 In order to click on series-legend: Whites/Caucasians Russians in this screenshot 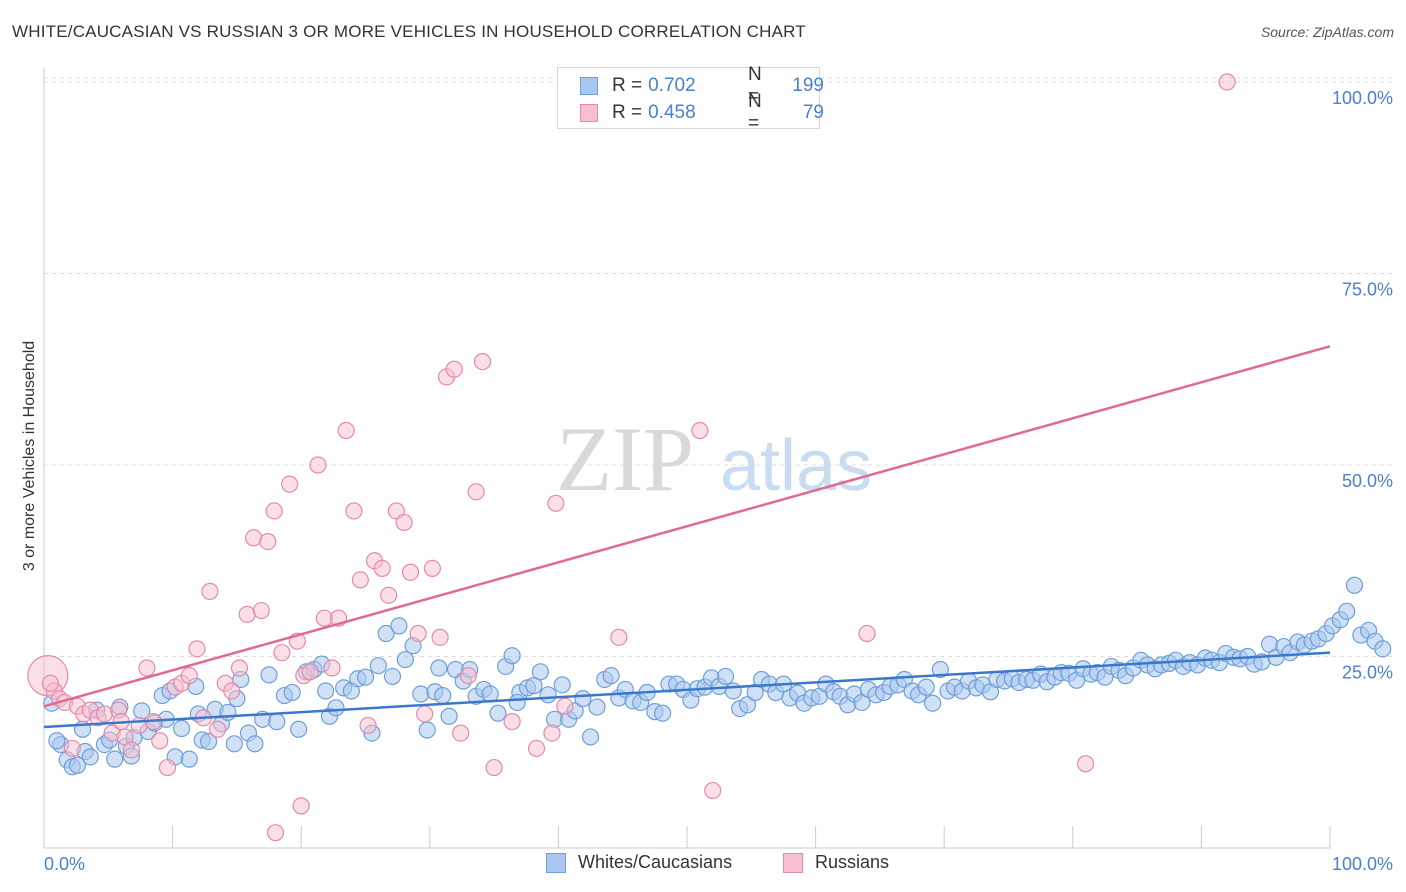, I will do `click(703, 865)`.